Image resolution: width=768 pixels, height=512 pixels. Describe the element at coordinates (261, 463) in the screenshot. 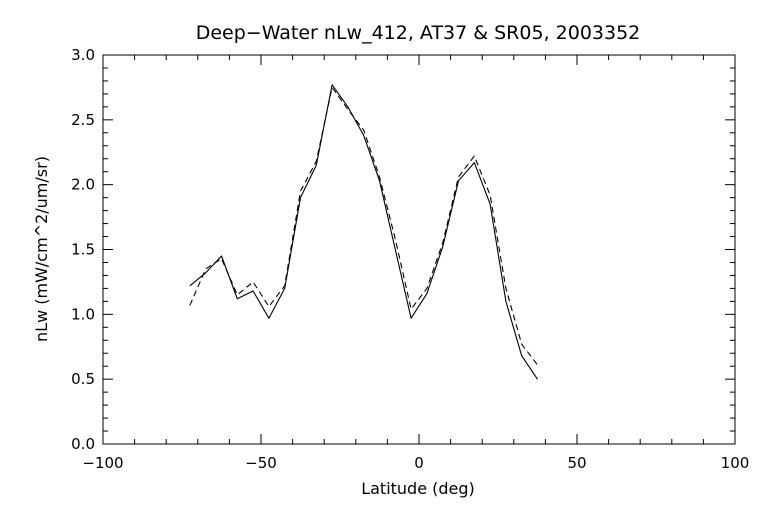

I see `x-tick-label: −50` at that location.